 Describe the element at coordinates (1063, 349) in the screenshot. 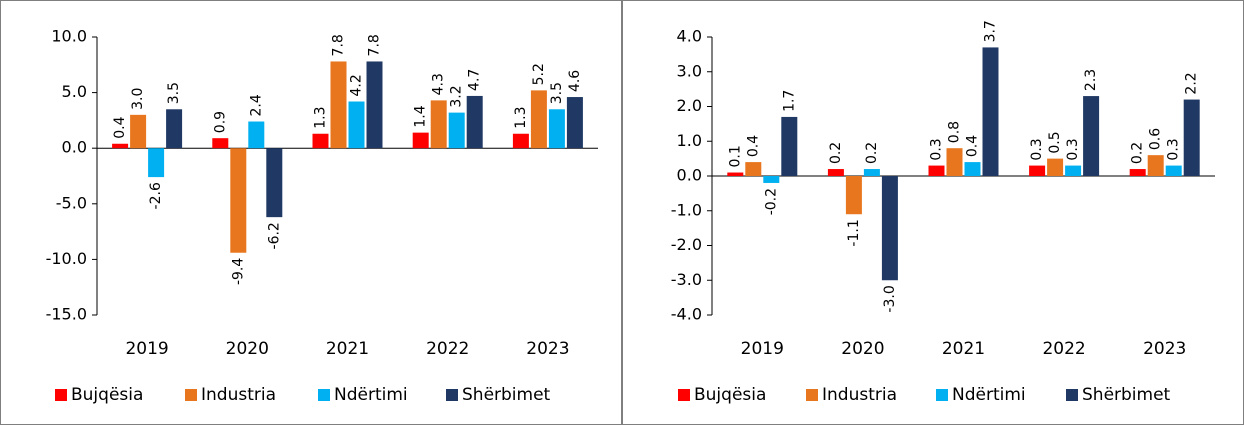

I see `x-tick-label: 2022` at that location.